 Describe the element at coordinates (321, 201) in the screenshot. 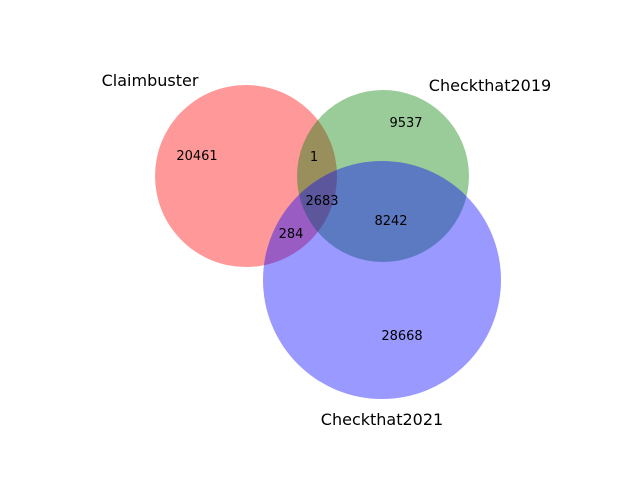

I see `region-all-three: 2683` at that location.